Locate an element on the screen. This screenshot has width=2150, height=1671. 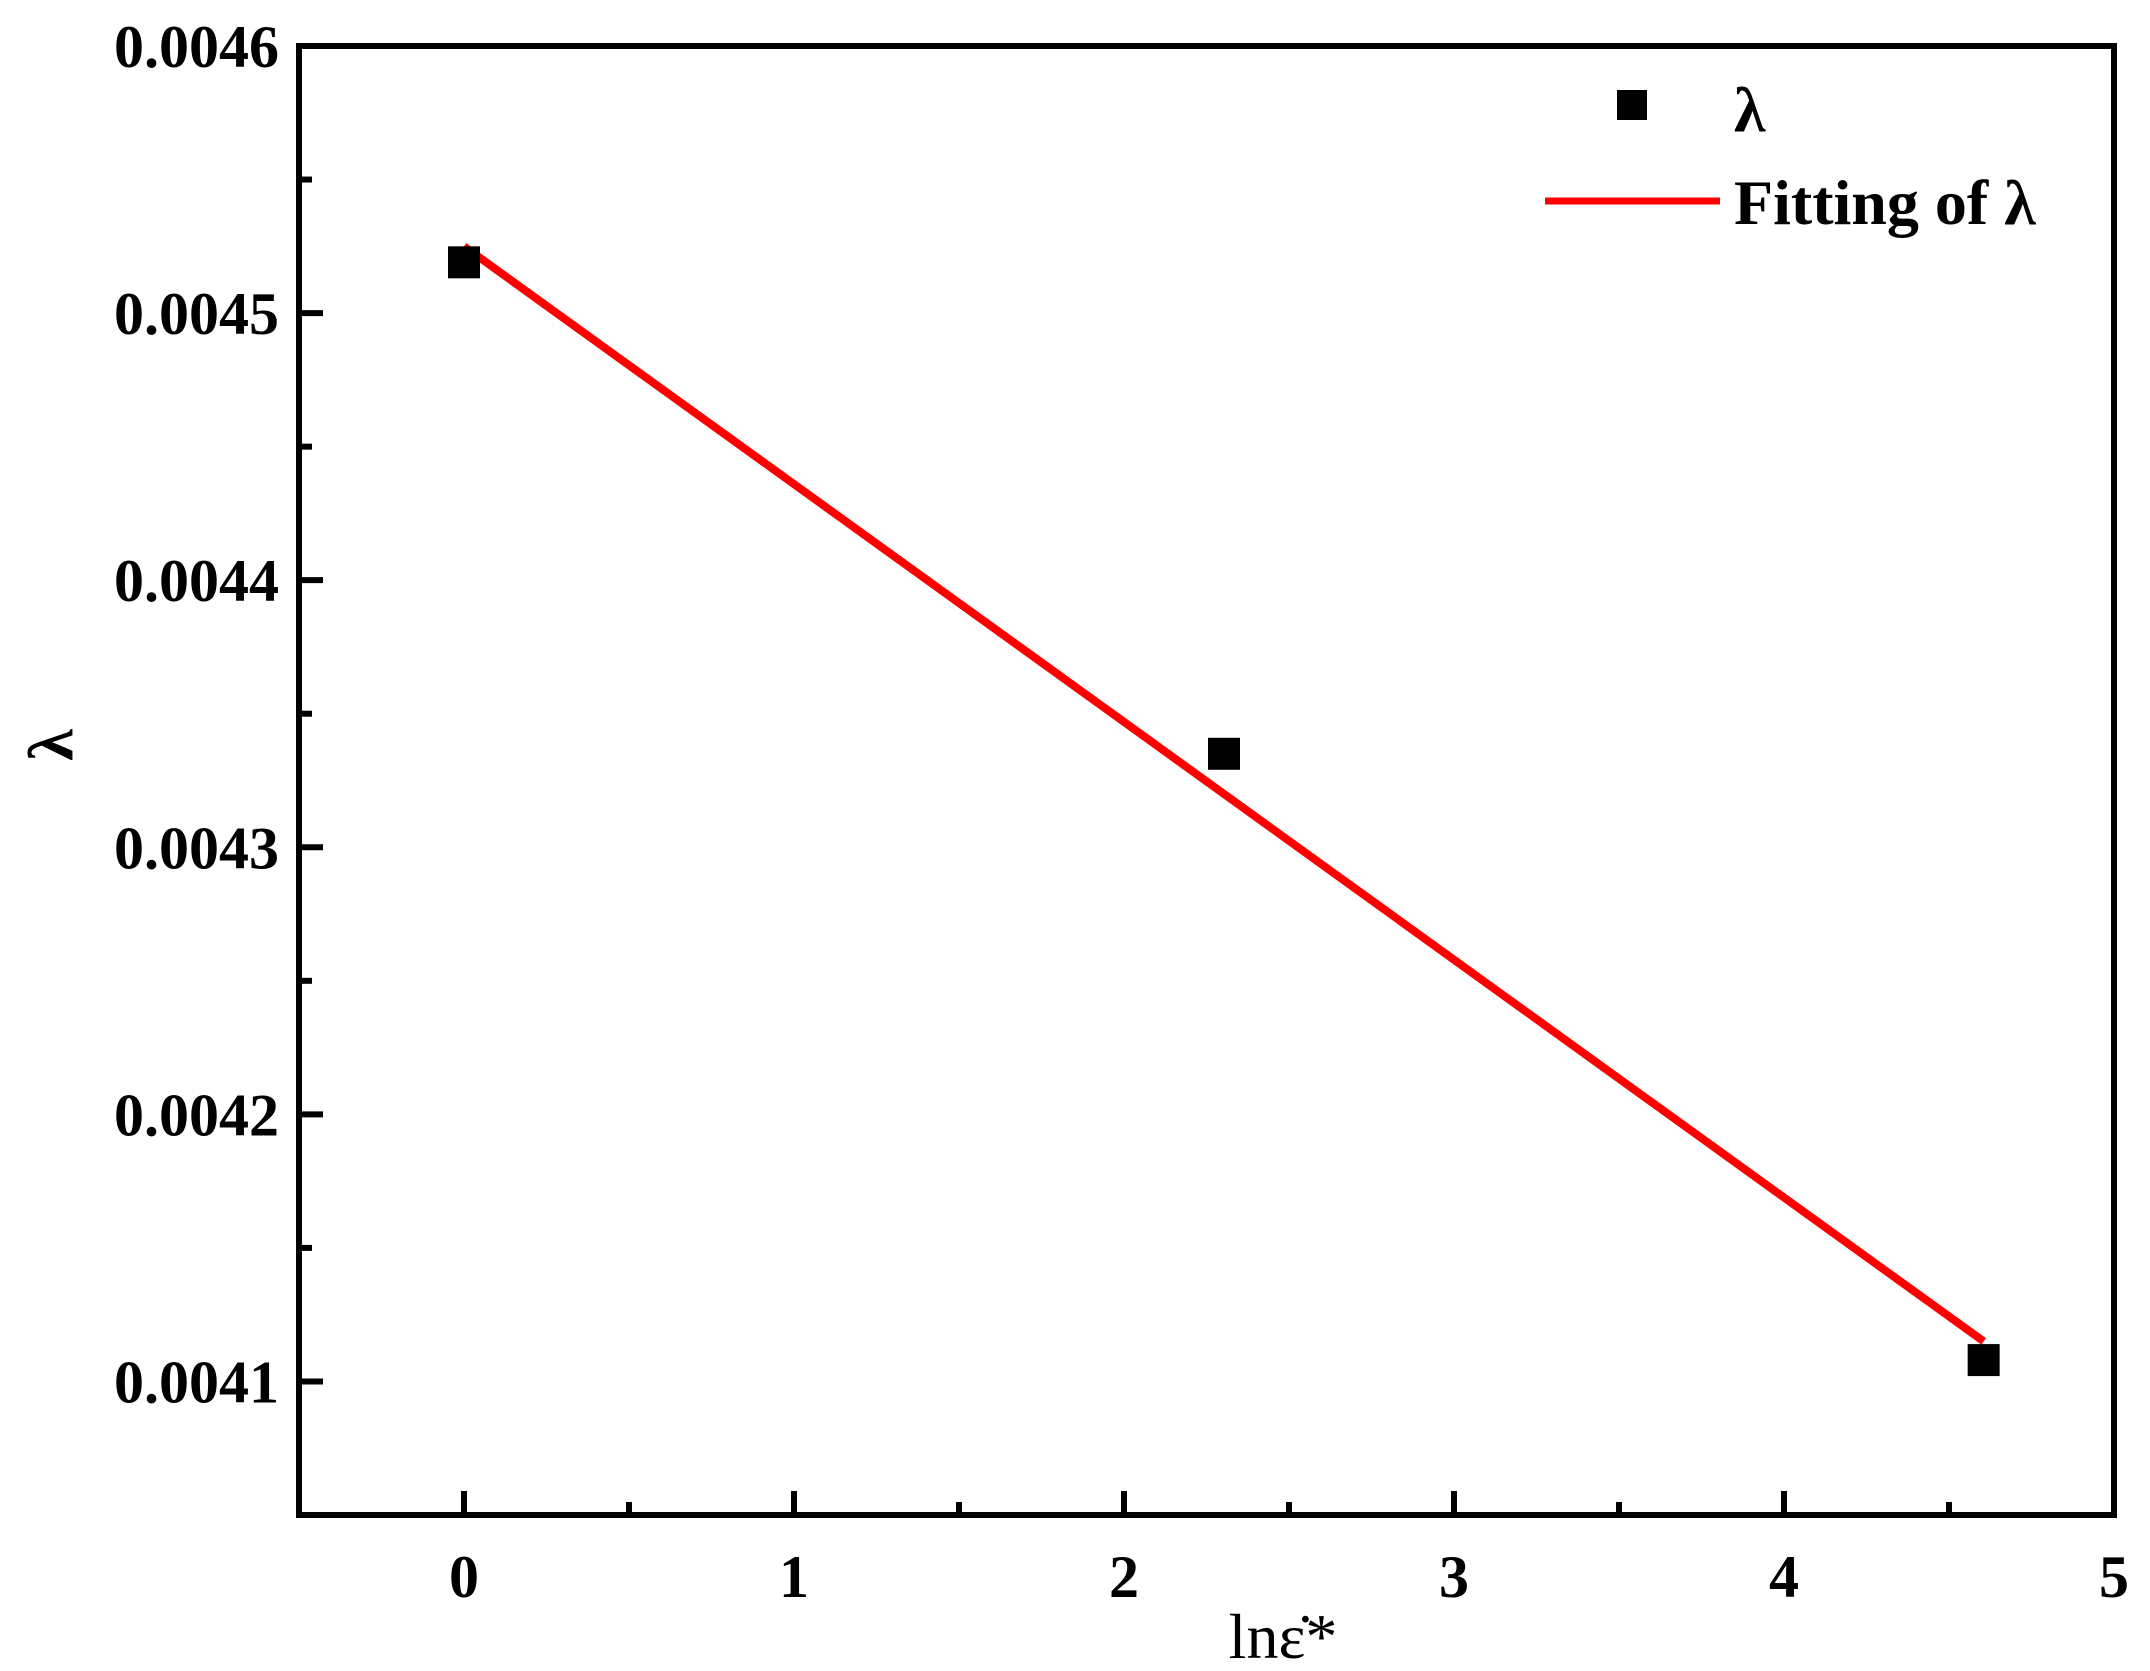
x-tick-label: 0 is located at coordinates (464, 1577).